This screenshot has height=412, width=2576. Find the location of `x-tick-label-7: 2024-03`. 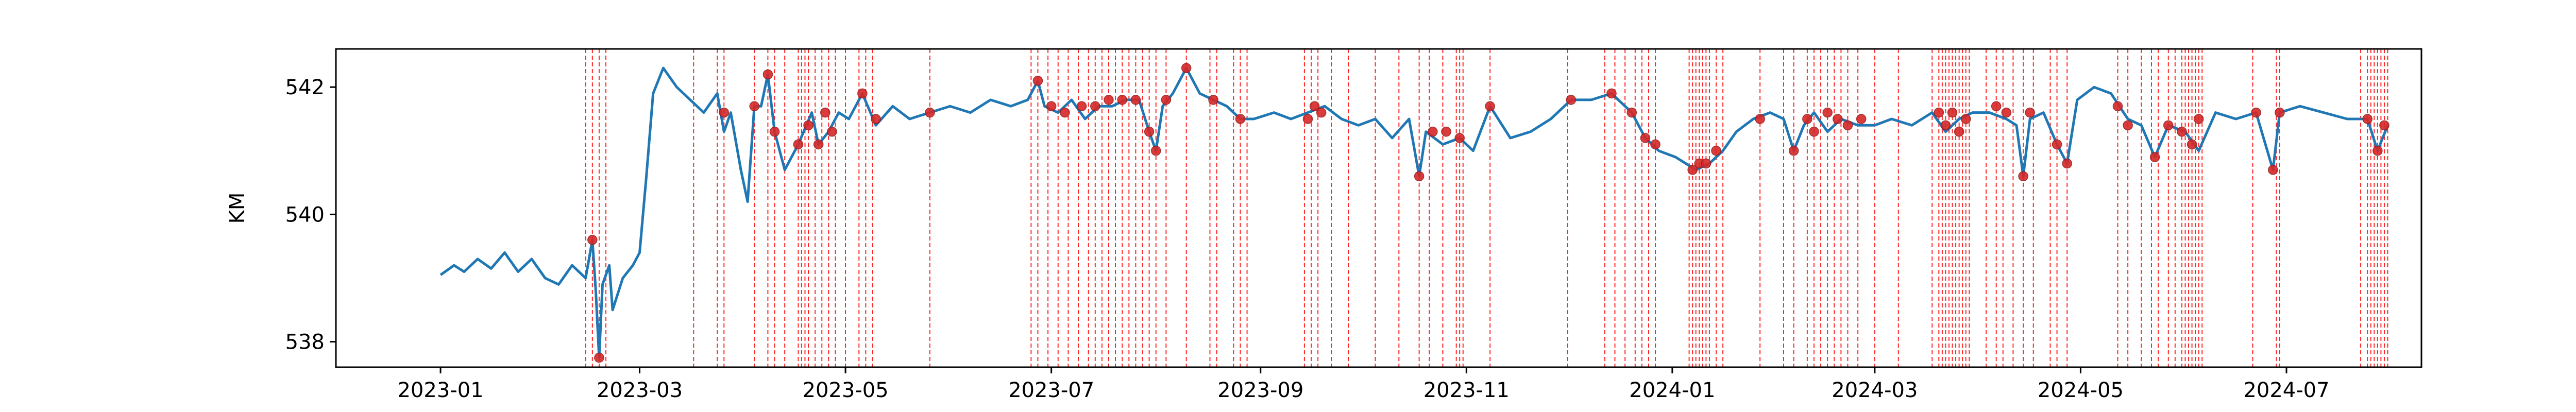

x-tick-label-7: 2024-03 is located at coordinates (1875, 390).